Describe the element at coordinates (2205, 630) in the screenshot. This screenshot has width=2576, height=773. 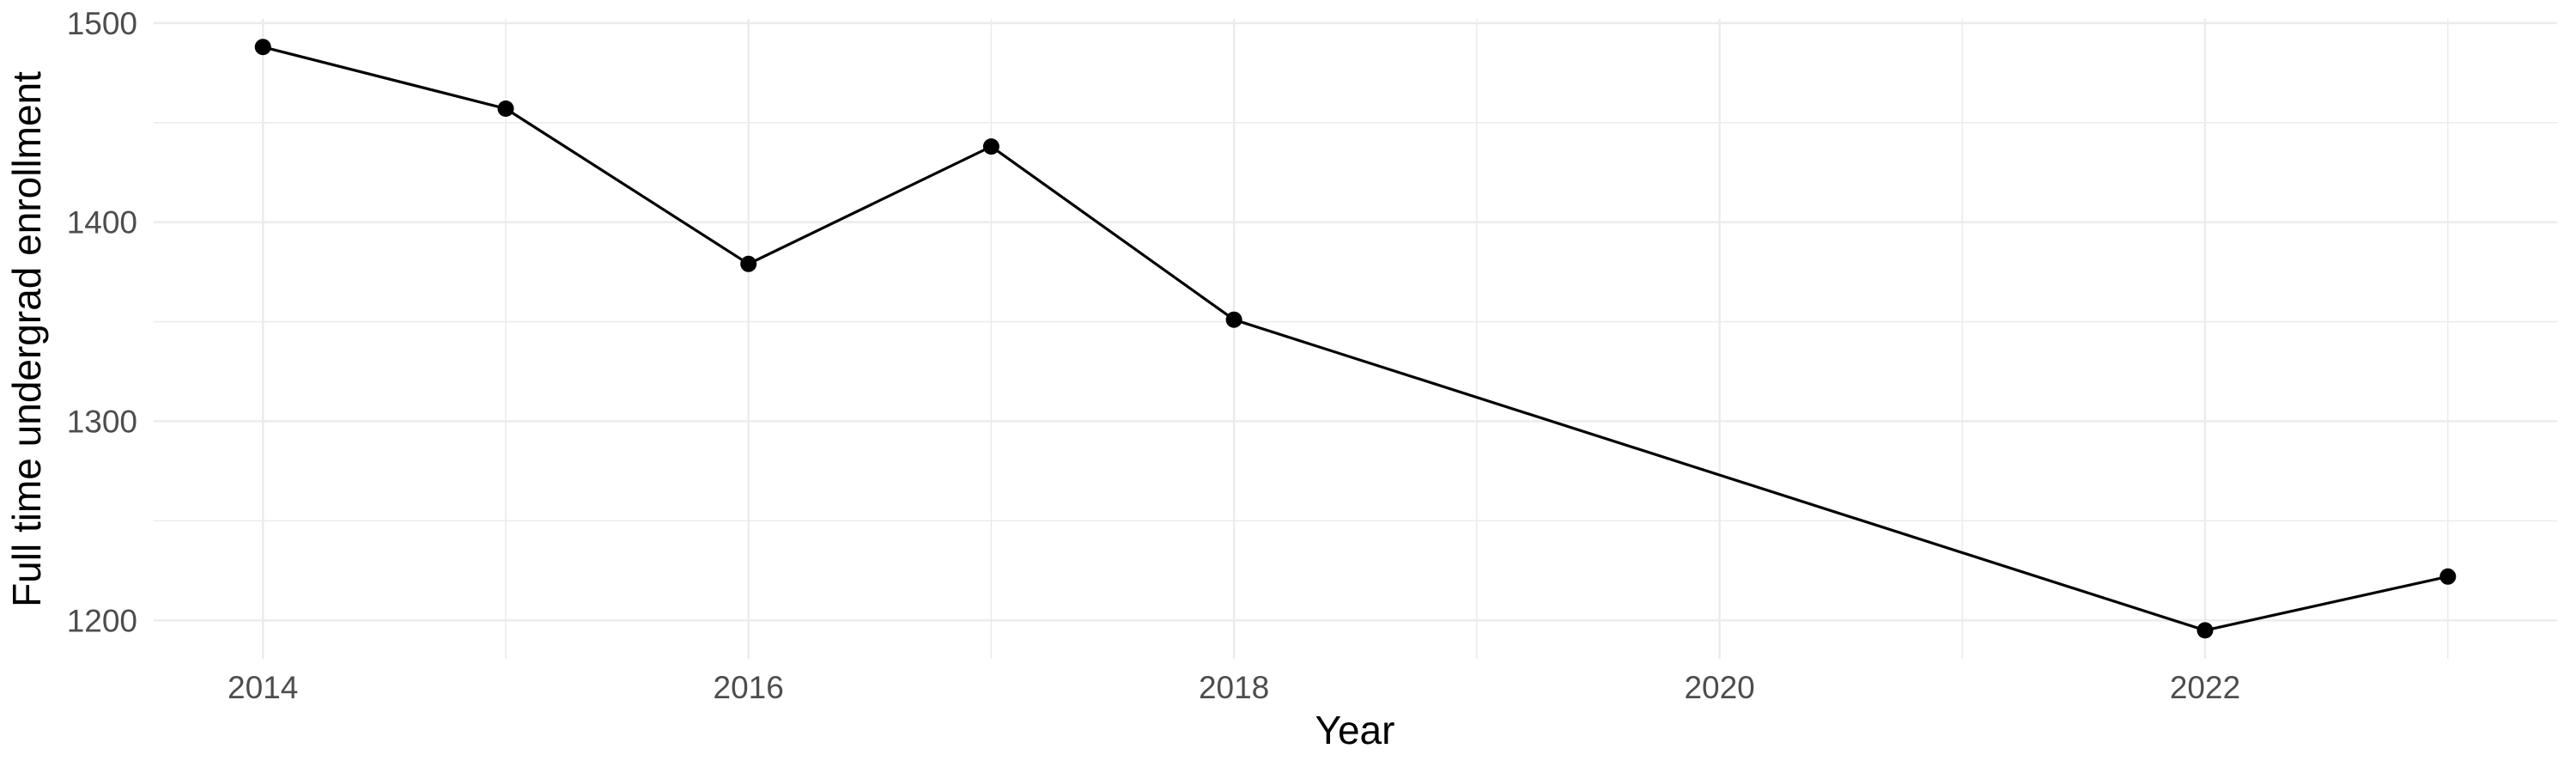
I see `data-point-2022` at that location.